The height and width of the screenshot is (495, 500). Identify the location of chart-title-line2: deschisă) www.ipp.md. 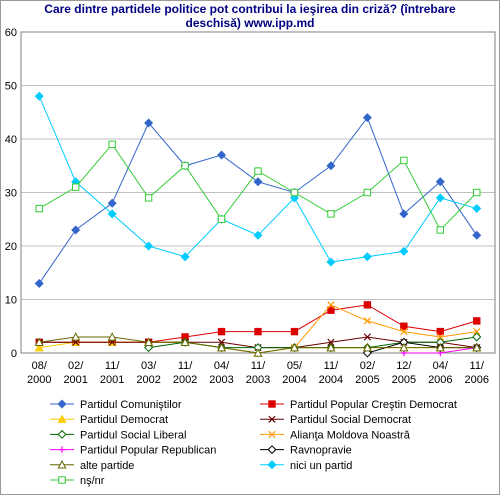
(250, 23).